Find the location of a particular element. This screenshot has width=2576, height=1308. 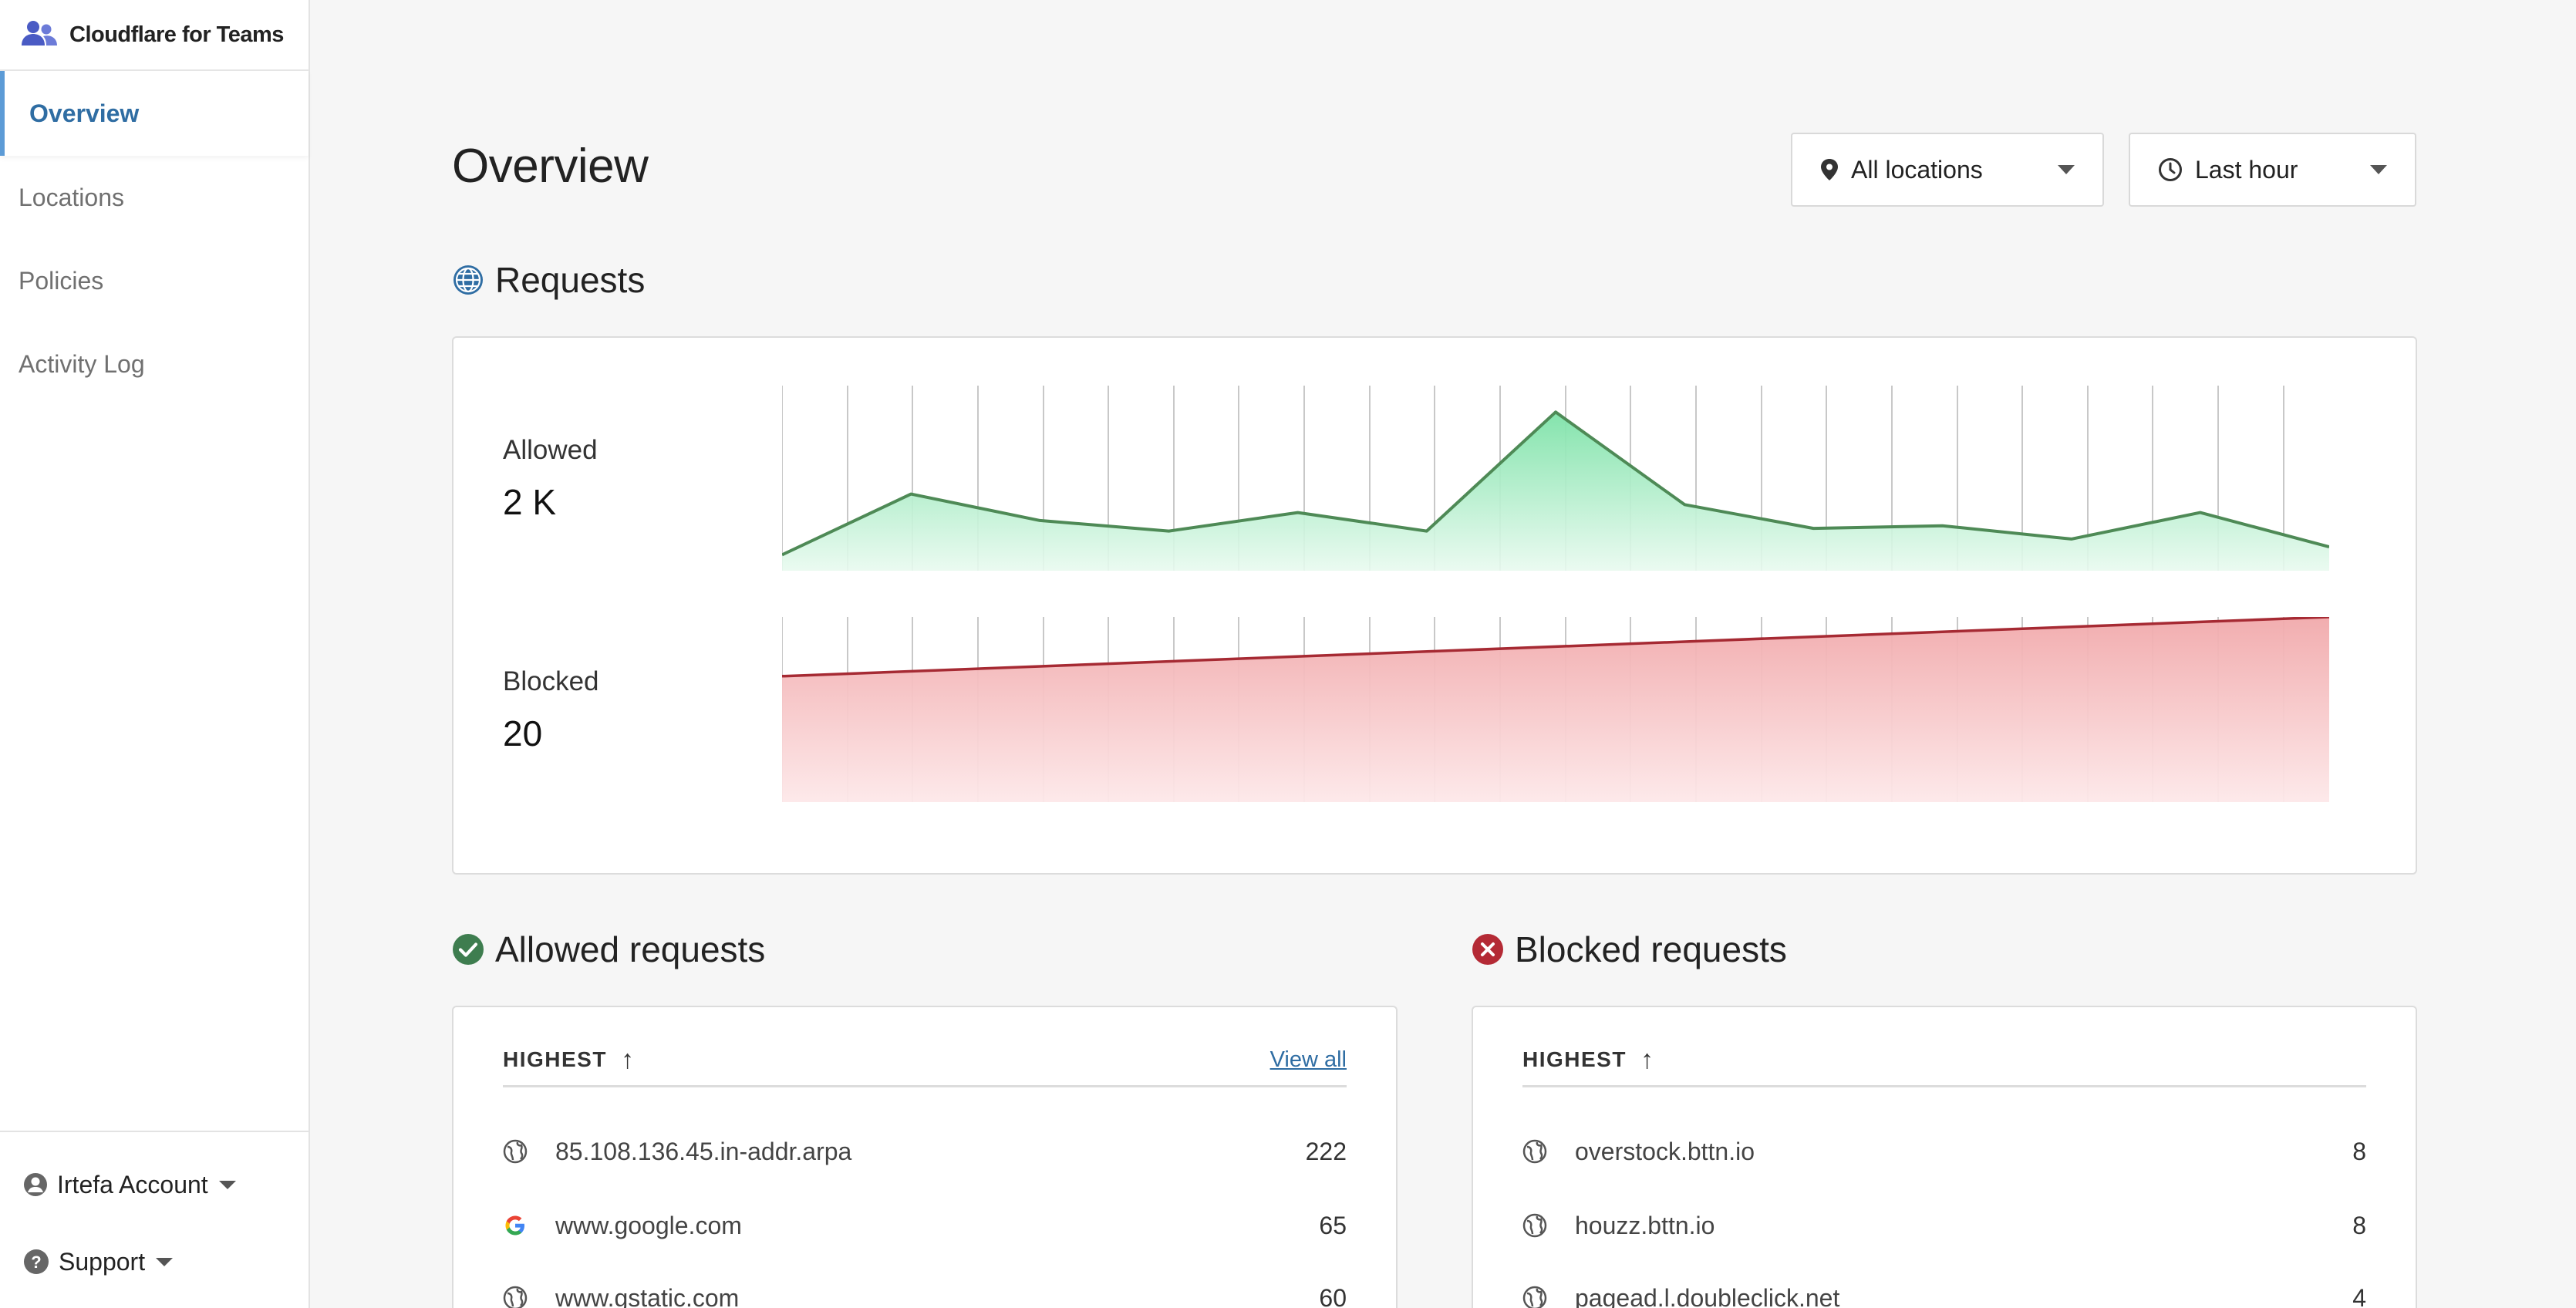

allowed-chart is located at coordinates (1555, 478).